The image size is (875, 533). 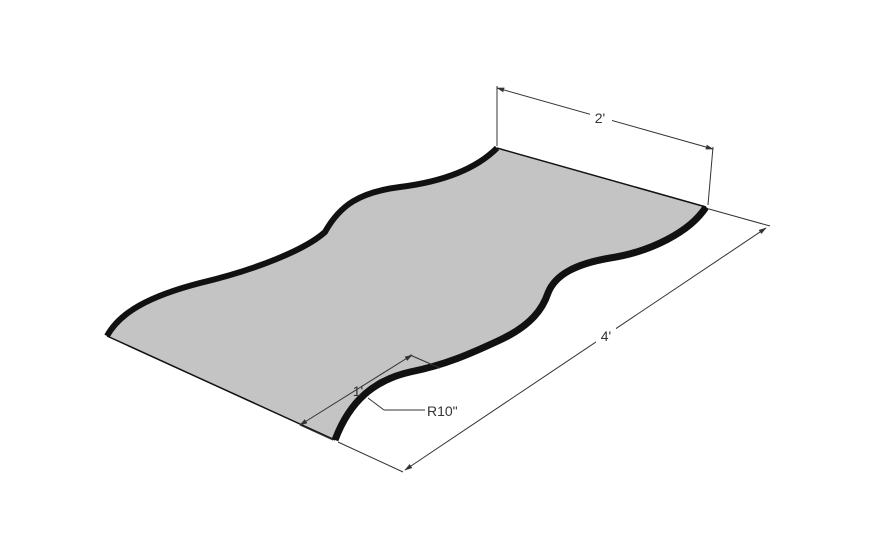 I want to click on dimension-length-label: 4', so click(x=606, y=336).